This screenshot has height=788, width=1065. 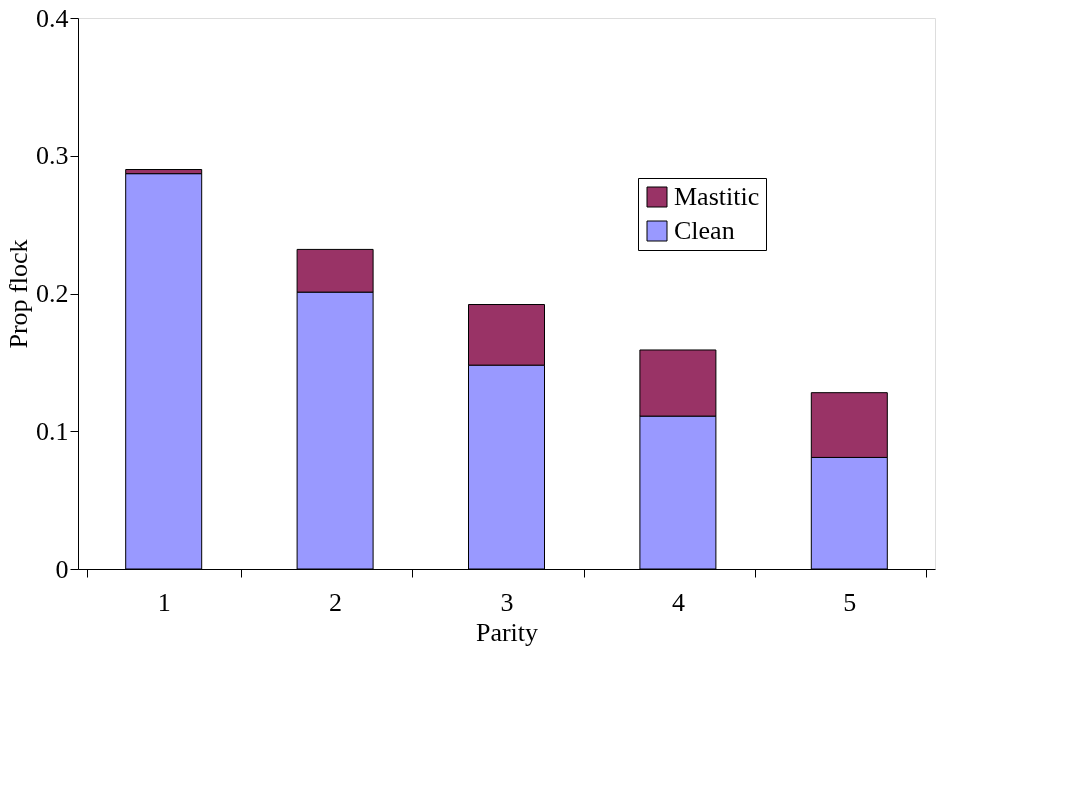 What do you see at coordinates (52, 156) in the screenshot?
I see `y-tick-label: 0.3` at bounding box center [52, 156].